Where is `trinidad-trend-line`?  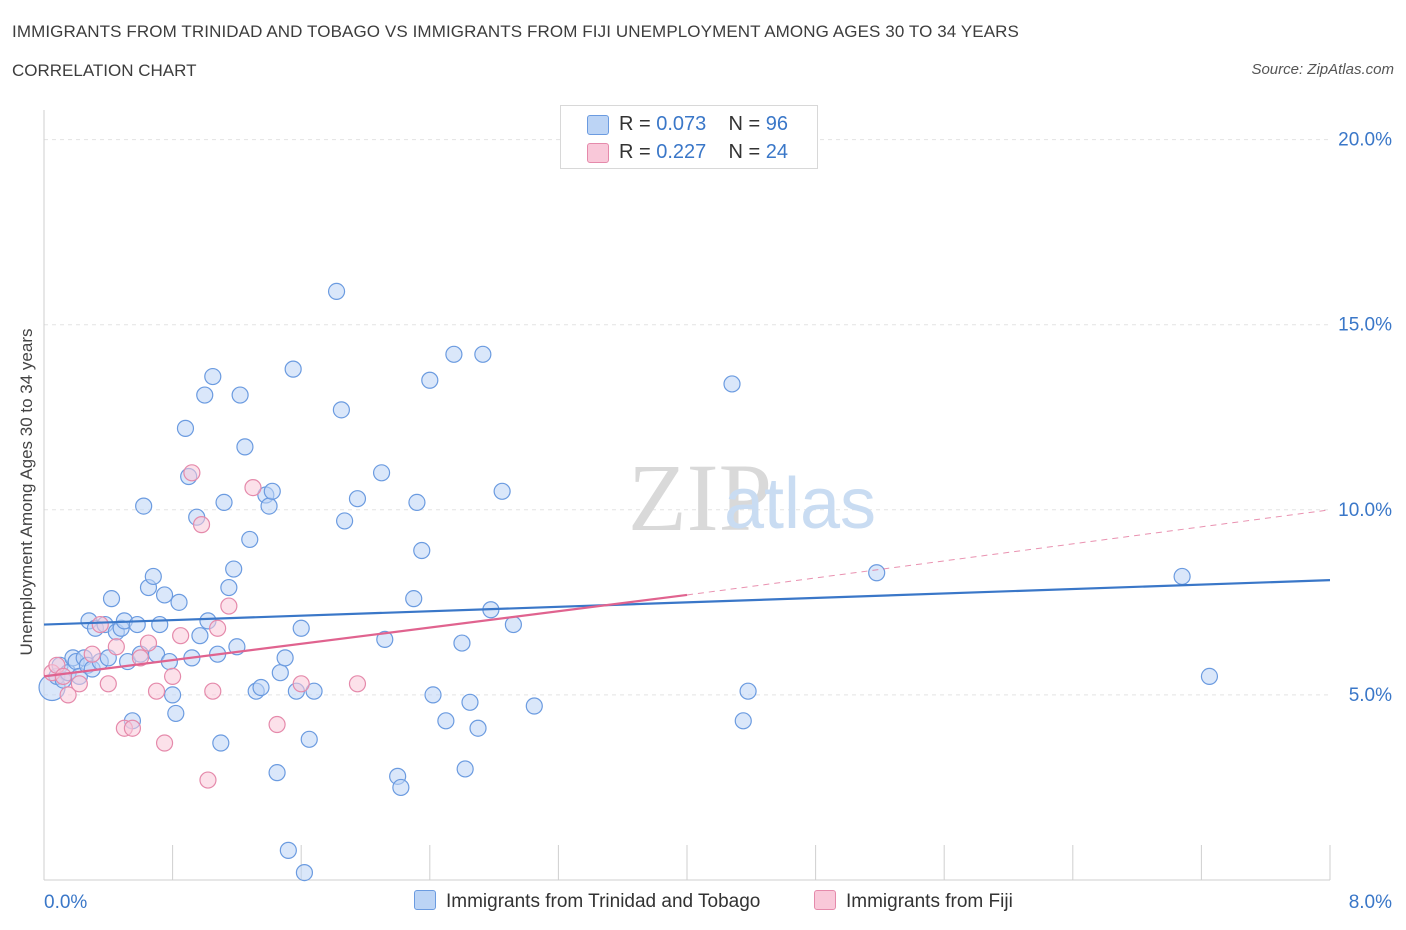
trinidad-trend-line is located at coordinates (687, 602).